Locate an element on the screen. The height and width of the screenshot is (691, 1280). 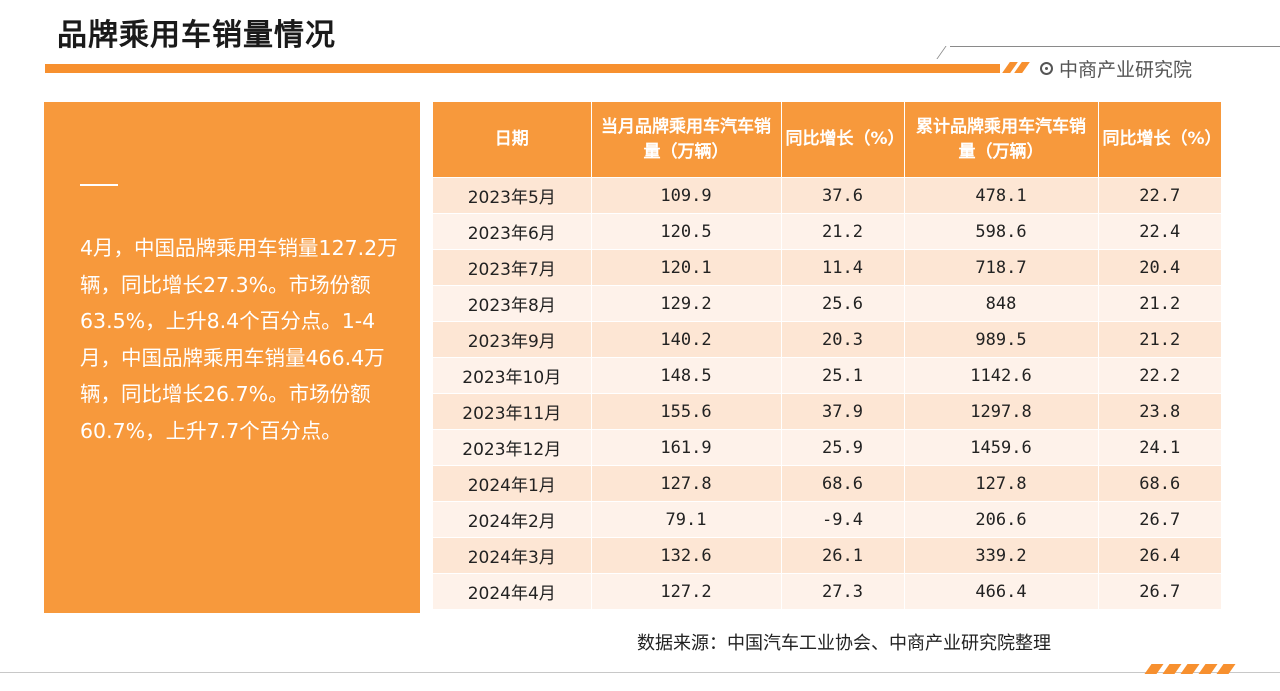
cell-date: 2023年11月 is located at coordinates (512, 411).